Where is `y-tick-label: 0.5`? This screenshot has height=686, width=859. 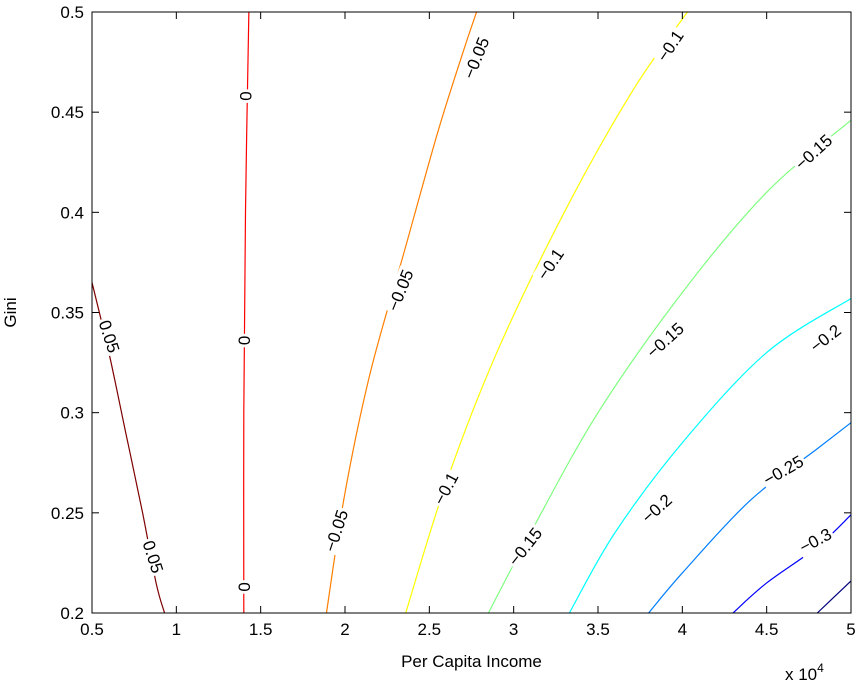 y-tick-label: 0.5 is located at coordinates (72, 12).